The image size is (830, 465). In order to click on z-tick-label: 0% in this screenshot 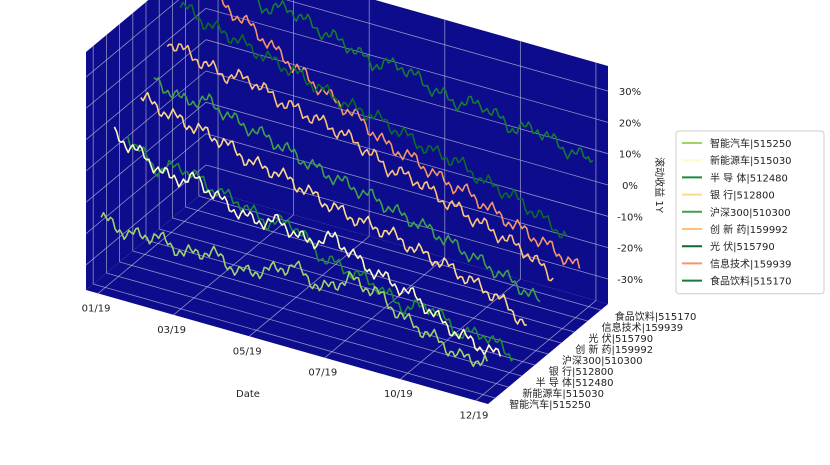, I will do `click(630, 186)`.